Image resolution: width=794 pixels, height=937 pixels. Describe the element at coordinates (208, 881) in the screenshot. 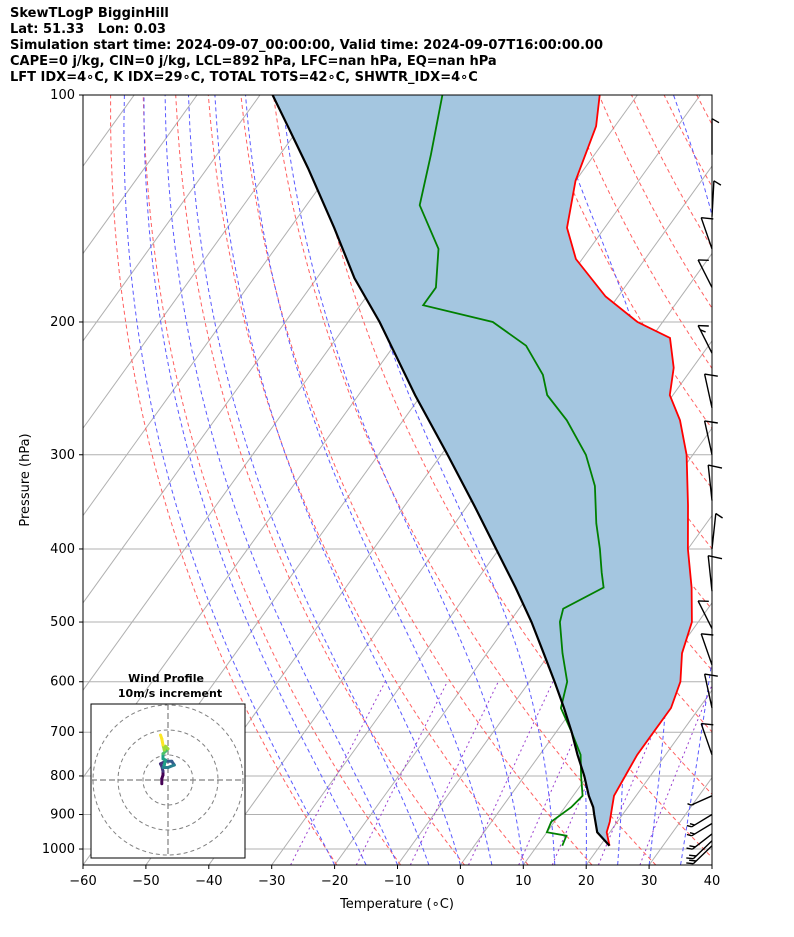

I see `x-tick-label: −40` at that location.